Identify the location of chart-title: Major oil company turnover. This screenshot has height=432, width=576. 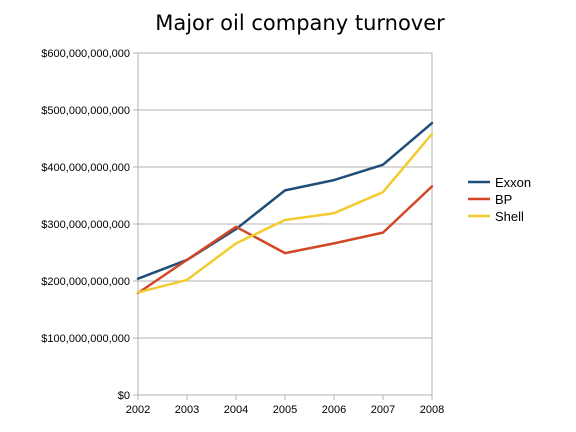
(300, 23).